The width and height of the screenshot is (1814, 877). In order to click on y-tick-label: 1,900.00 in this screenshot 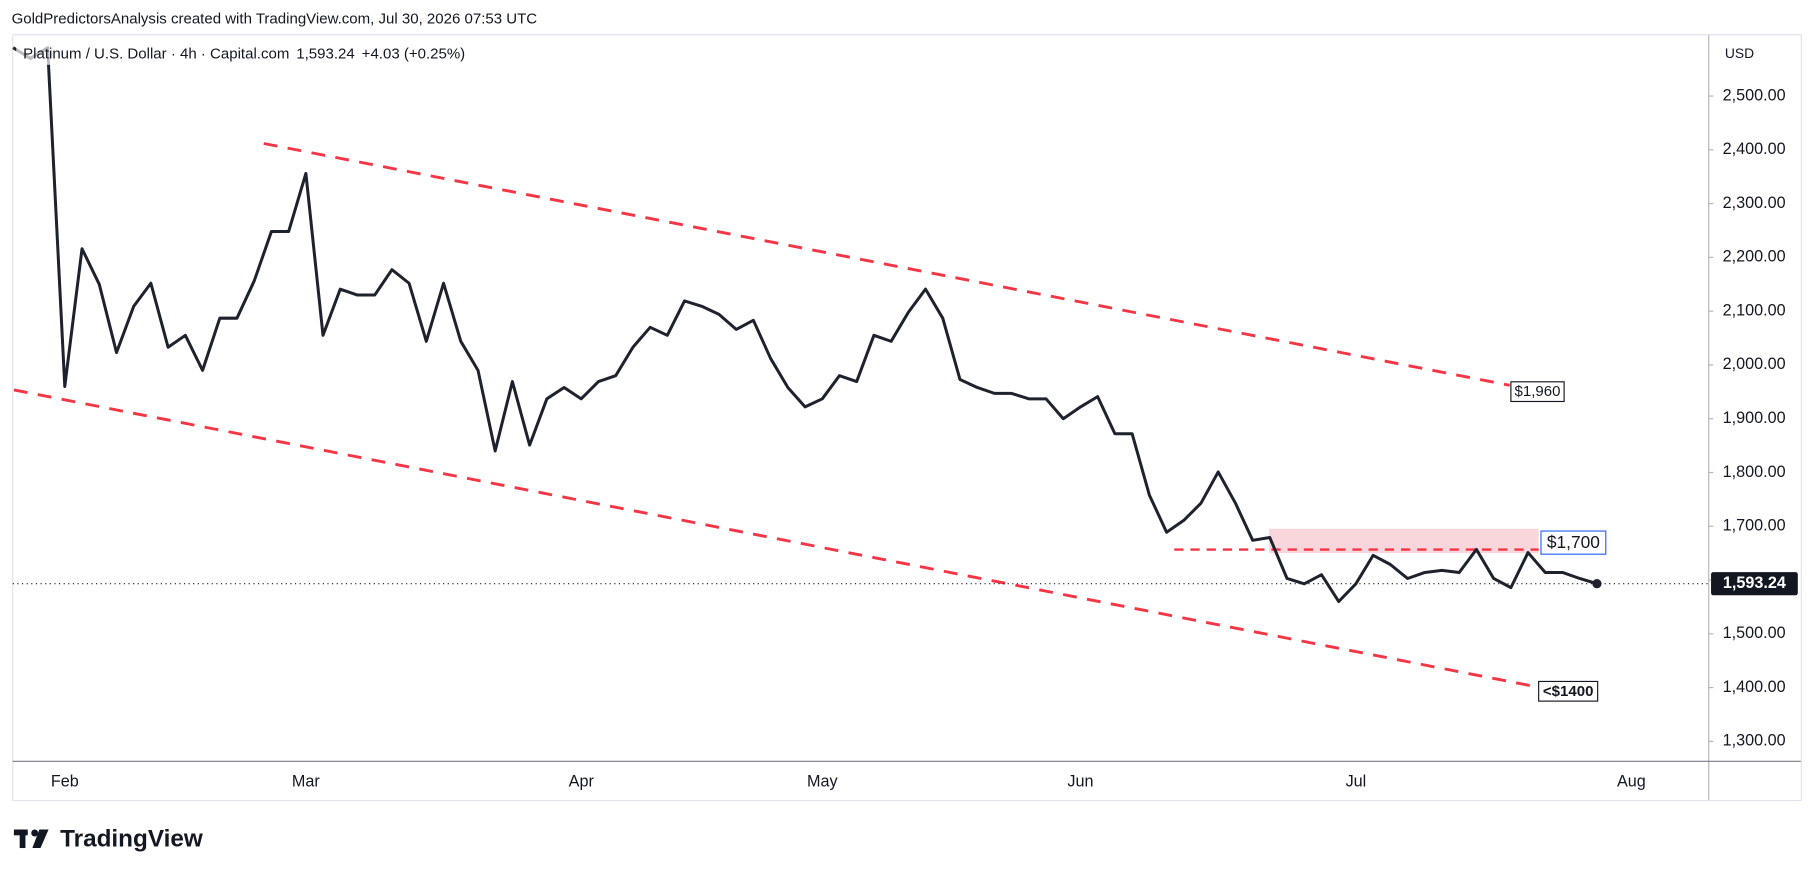, I will do `click(1754, 418)`.